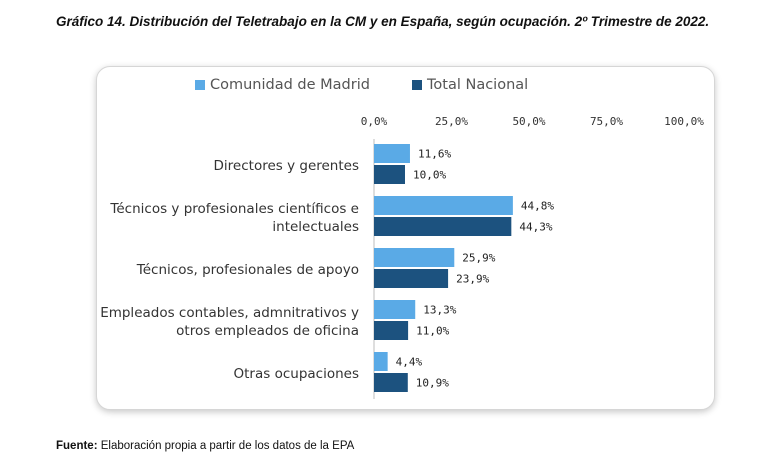 This screenshot has height=463, width=757. What do you see at coordinates (434, 154) in the screenshot?
I see `data-label: 11,6%` at bounding box center [434, 154].